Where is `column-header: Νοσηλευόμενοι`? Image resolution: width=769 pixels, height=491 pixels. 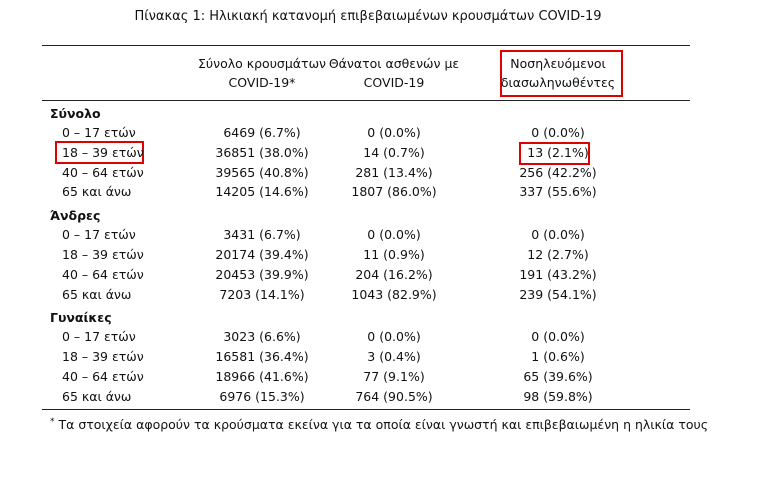
column-header: Νοσηλευόμενοι is located at coordinates (558, 63).